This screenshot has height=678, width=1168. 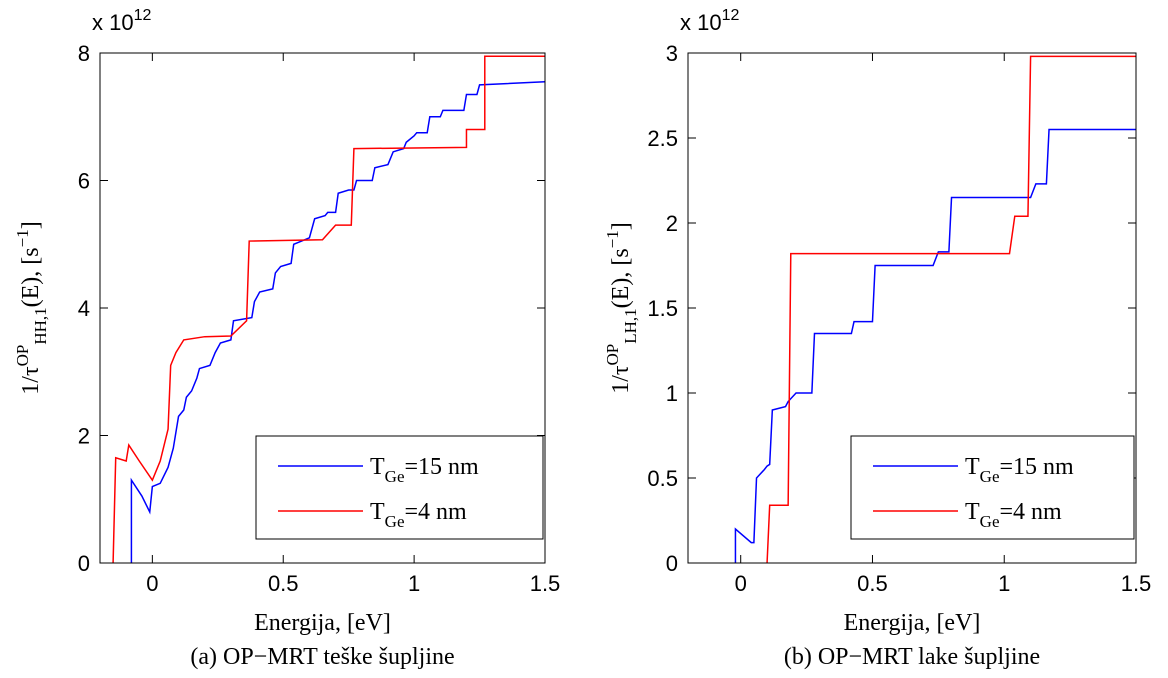 What do you see at coordinates (40, 325) in the screenshot?
I see `y-label-part: HH,1` at bounding box center [40, 325].